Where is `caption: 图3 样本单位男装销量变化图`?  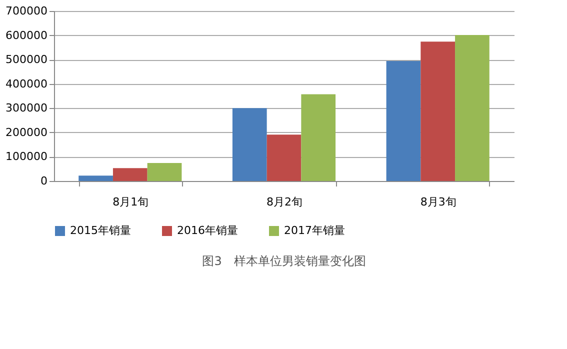 caption: 图3 样本单位男装销量变化图 is located at coordinates (284, 261).